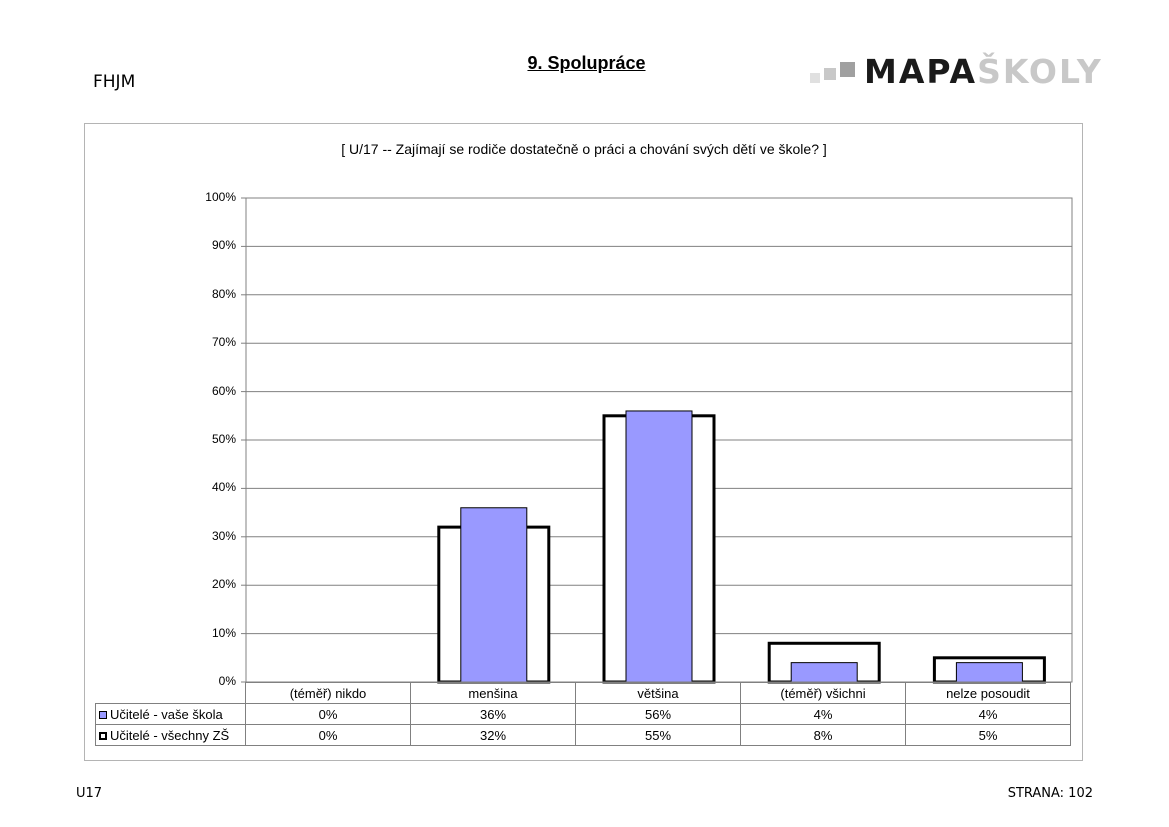  Describe the element at coordinates (89, 793) in the screenshot. I see `footer-code: U17` at that location.